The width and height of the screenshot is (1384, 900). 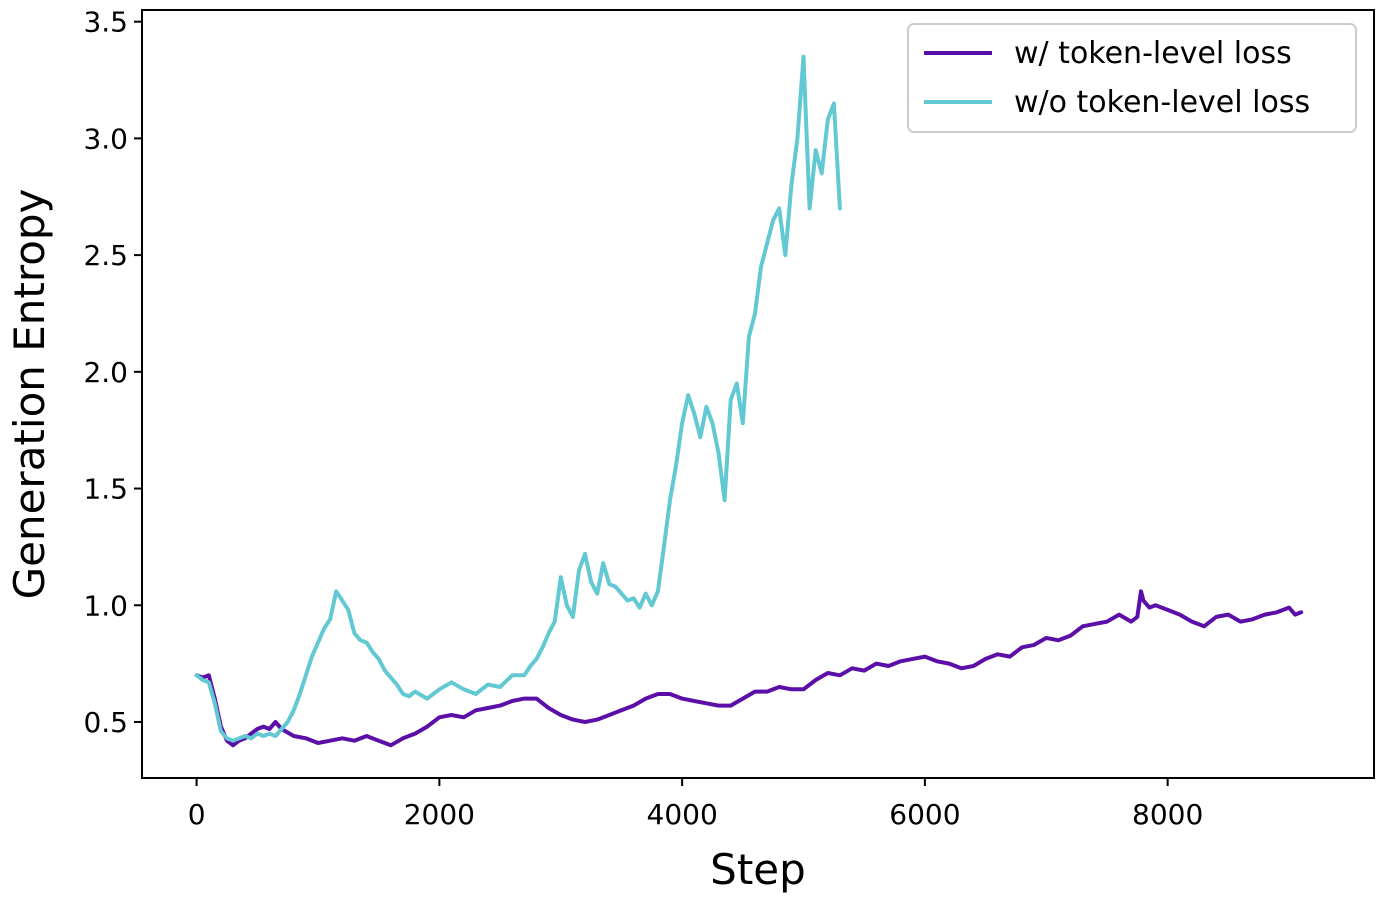 I want to click on y-tick-label: 0.5, so click(x=105, y=722).